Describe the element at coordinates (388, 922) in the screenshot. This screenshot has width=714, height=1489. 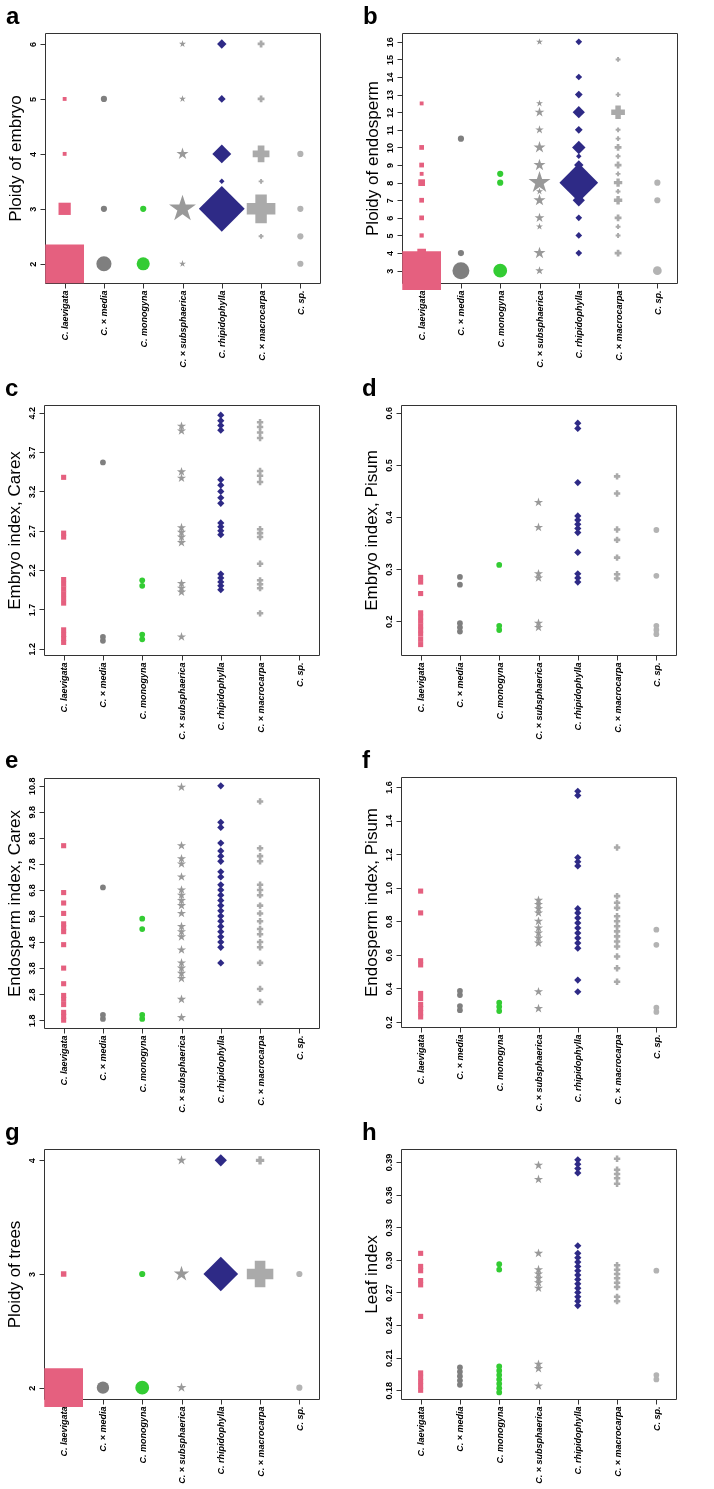
I see `y-tick-label: 0.8` at that location.